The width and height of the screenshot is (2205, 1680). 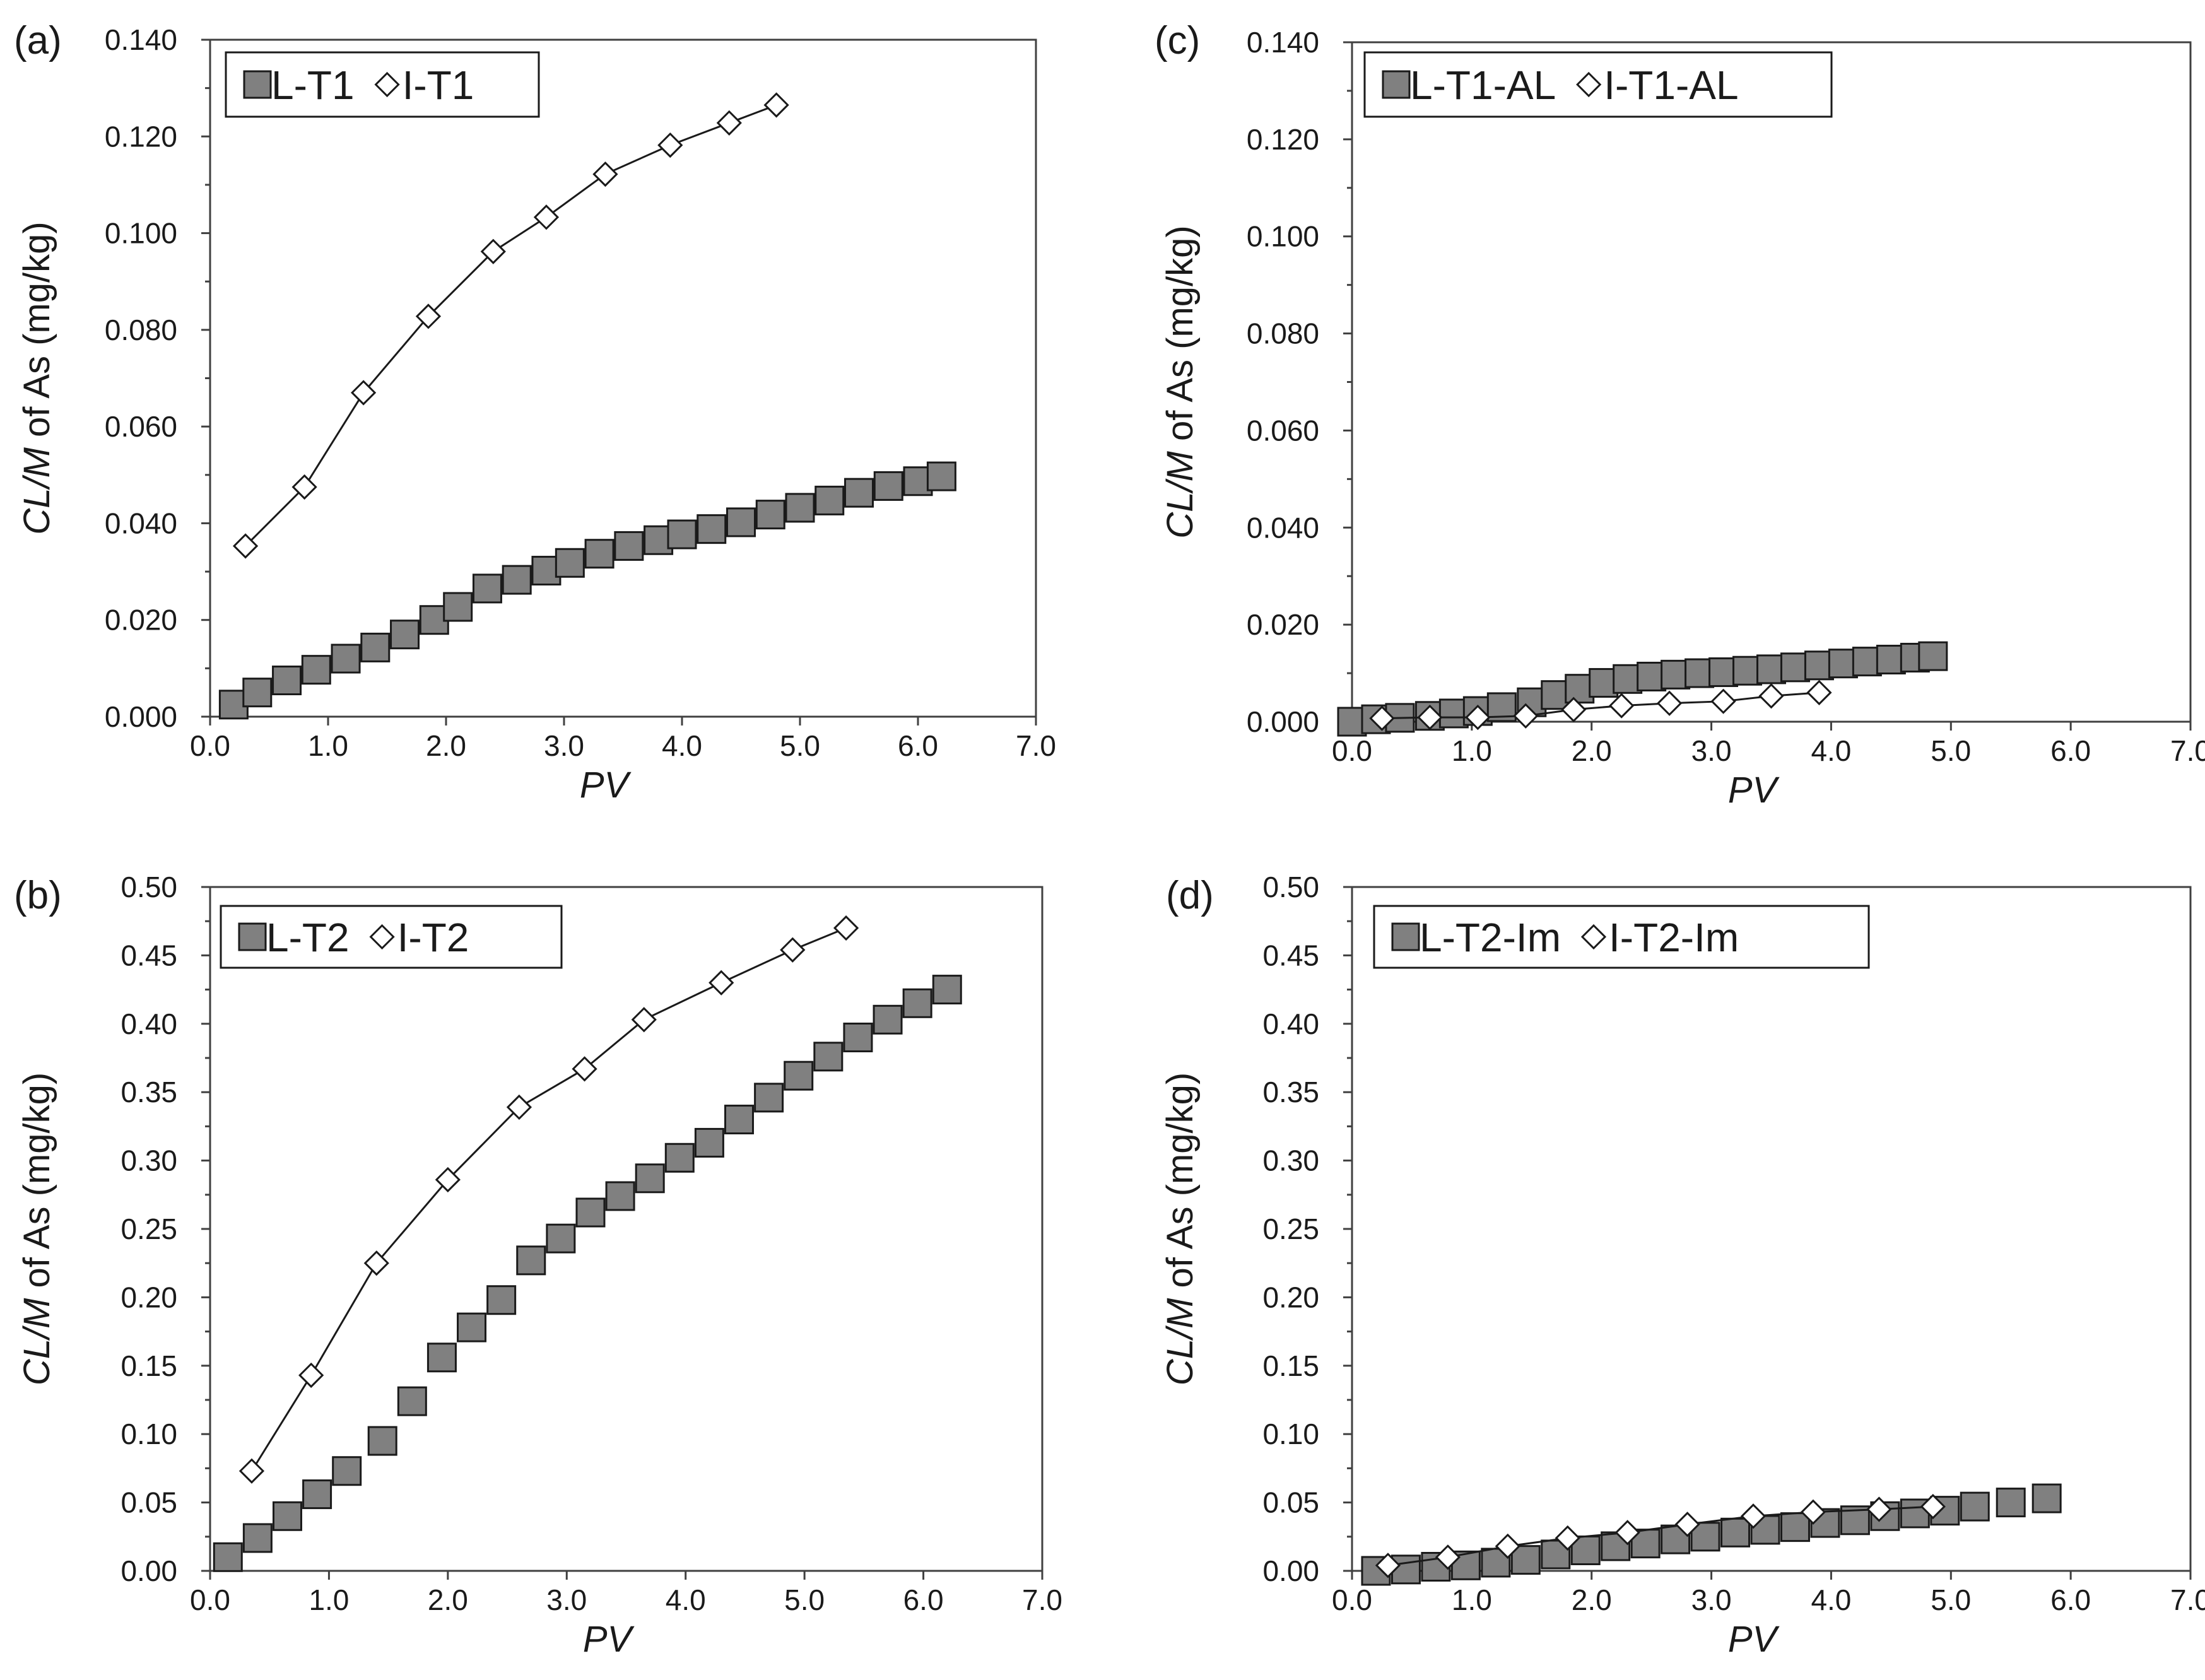 I want to click on x-tick-label: 3.0, so click(x=564, y=745).